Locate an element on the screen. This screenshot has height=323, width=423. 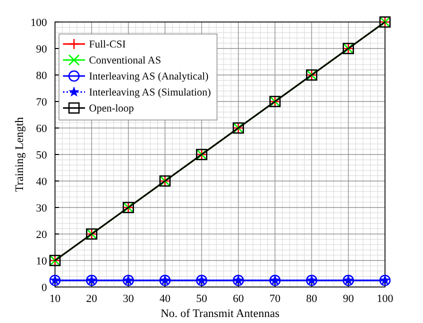
y-tick-label: 100 is located at coordinates (39, 22).